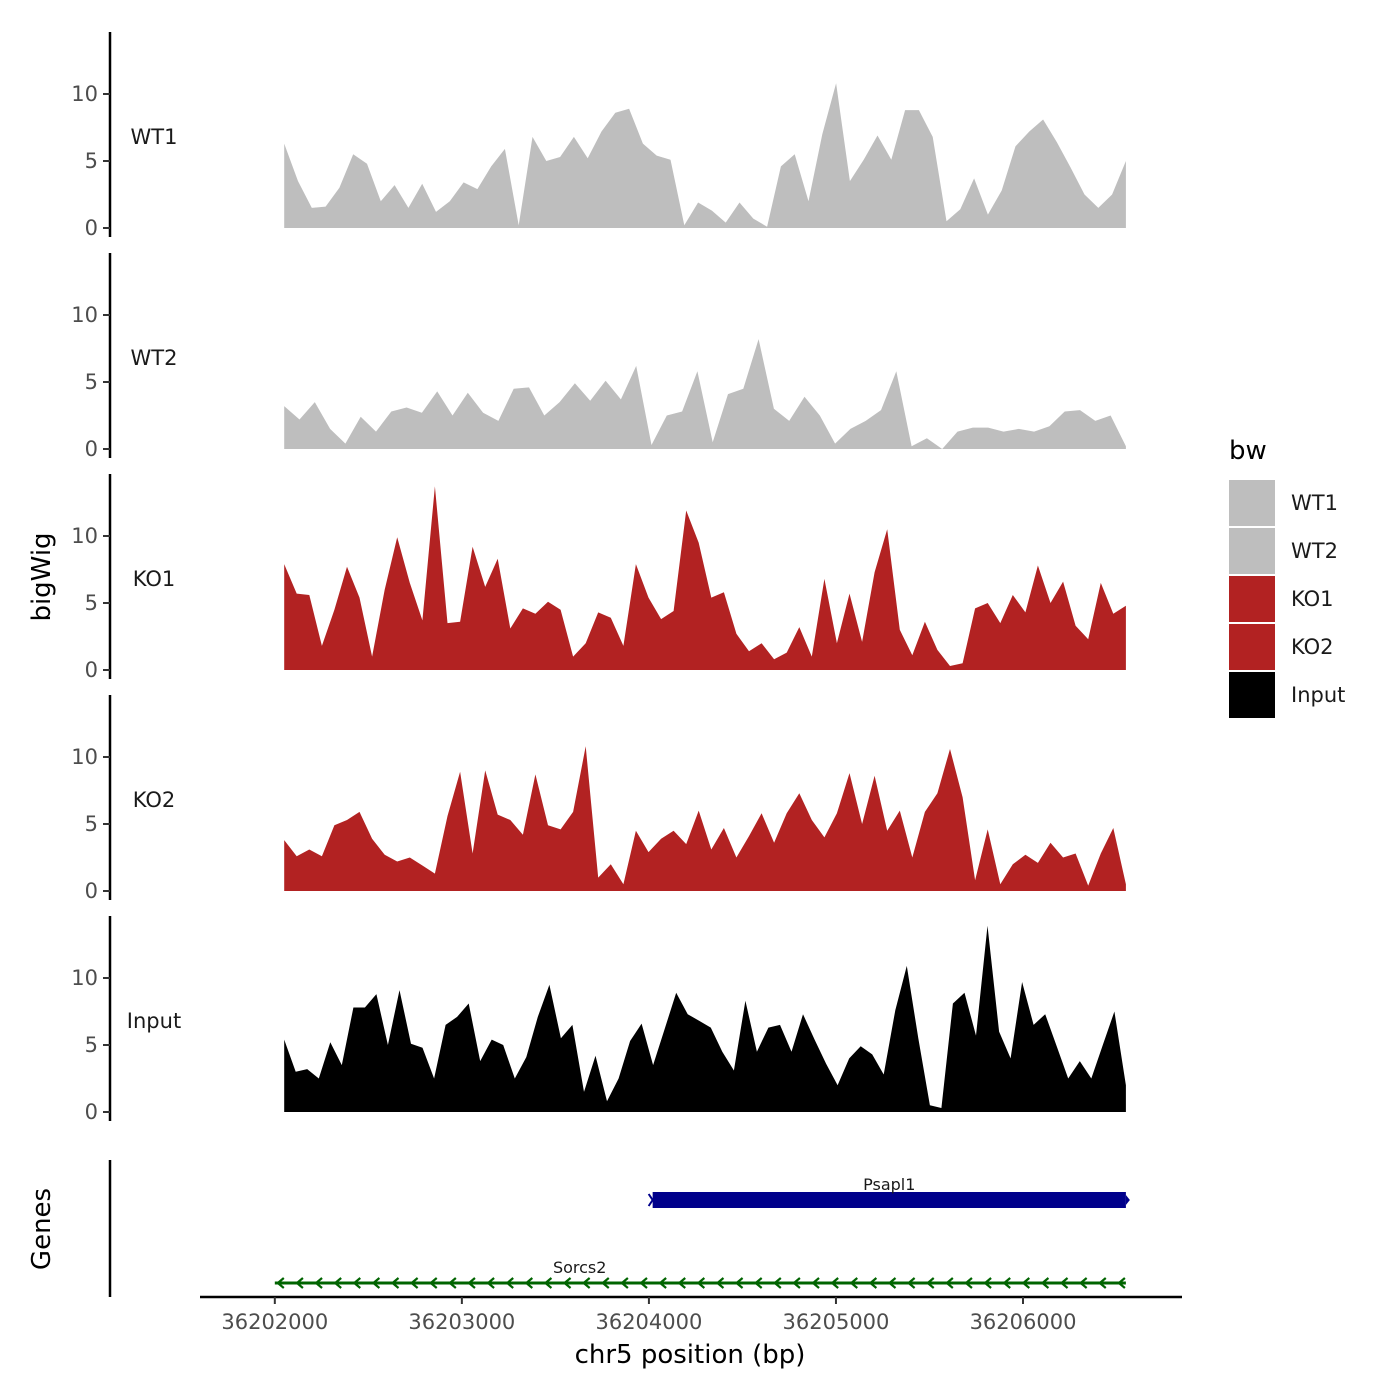 Image resolution: width=1400 pixels, height=1400 pixels. What do you see at coordinates (154, 1021) in the screenshot?
I see `track-label-input: Input` at bounding box center [154, 1021].